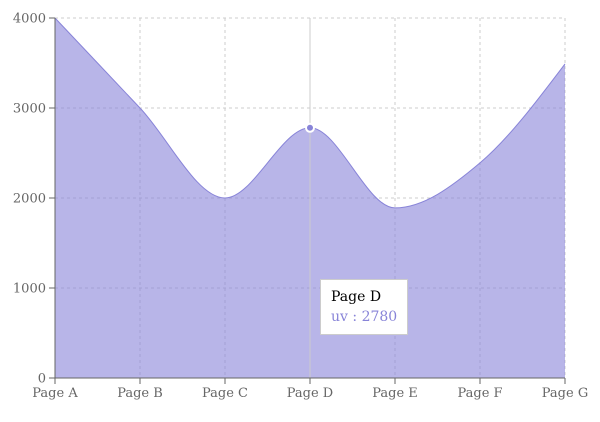  Describe the element at coordinates (29, 109) in the screenshot. I see `y-tick-label: 3000` at that location.